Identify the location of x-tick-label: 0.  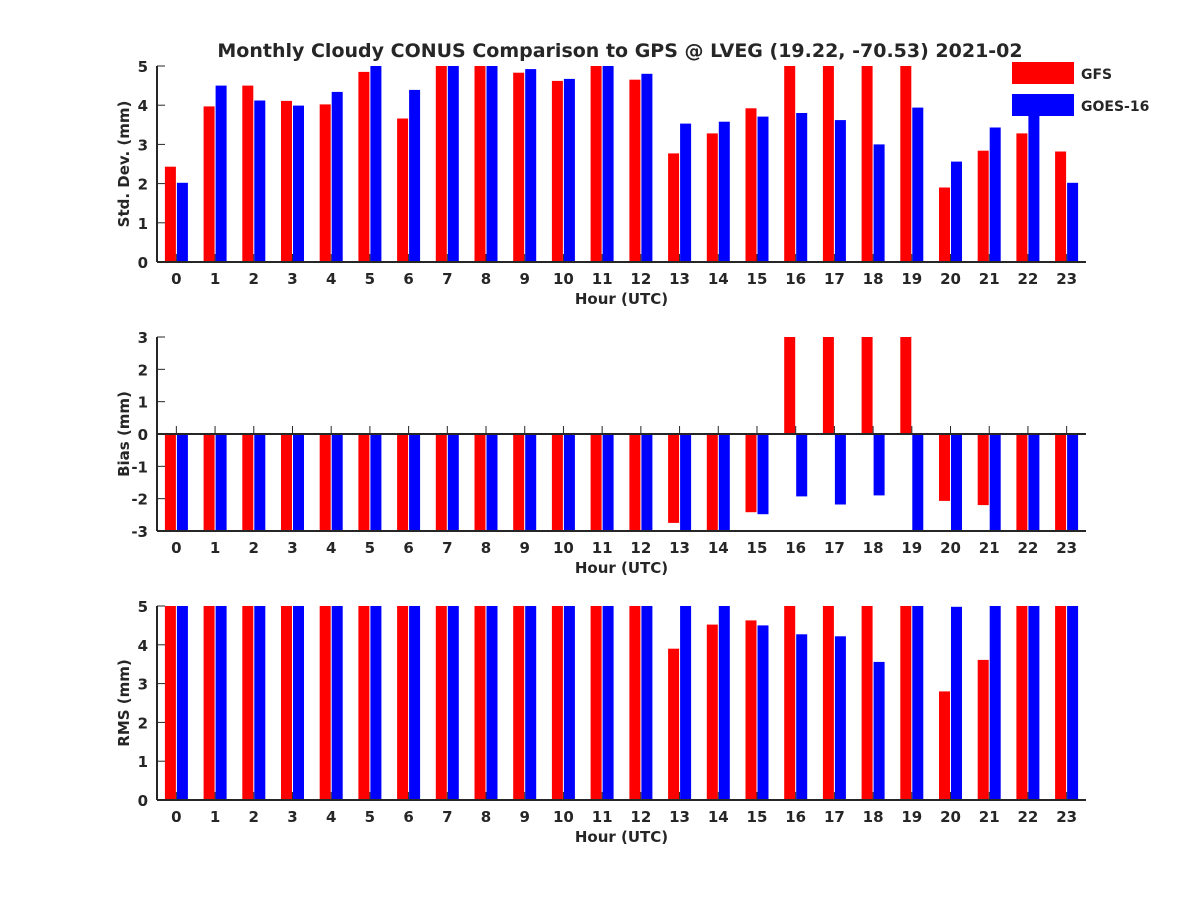
(176, 548).